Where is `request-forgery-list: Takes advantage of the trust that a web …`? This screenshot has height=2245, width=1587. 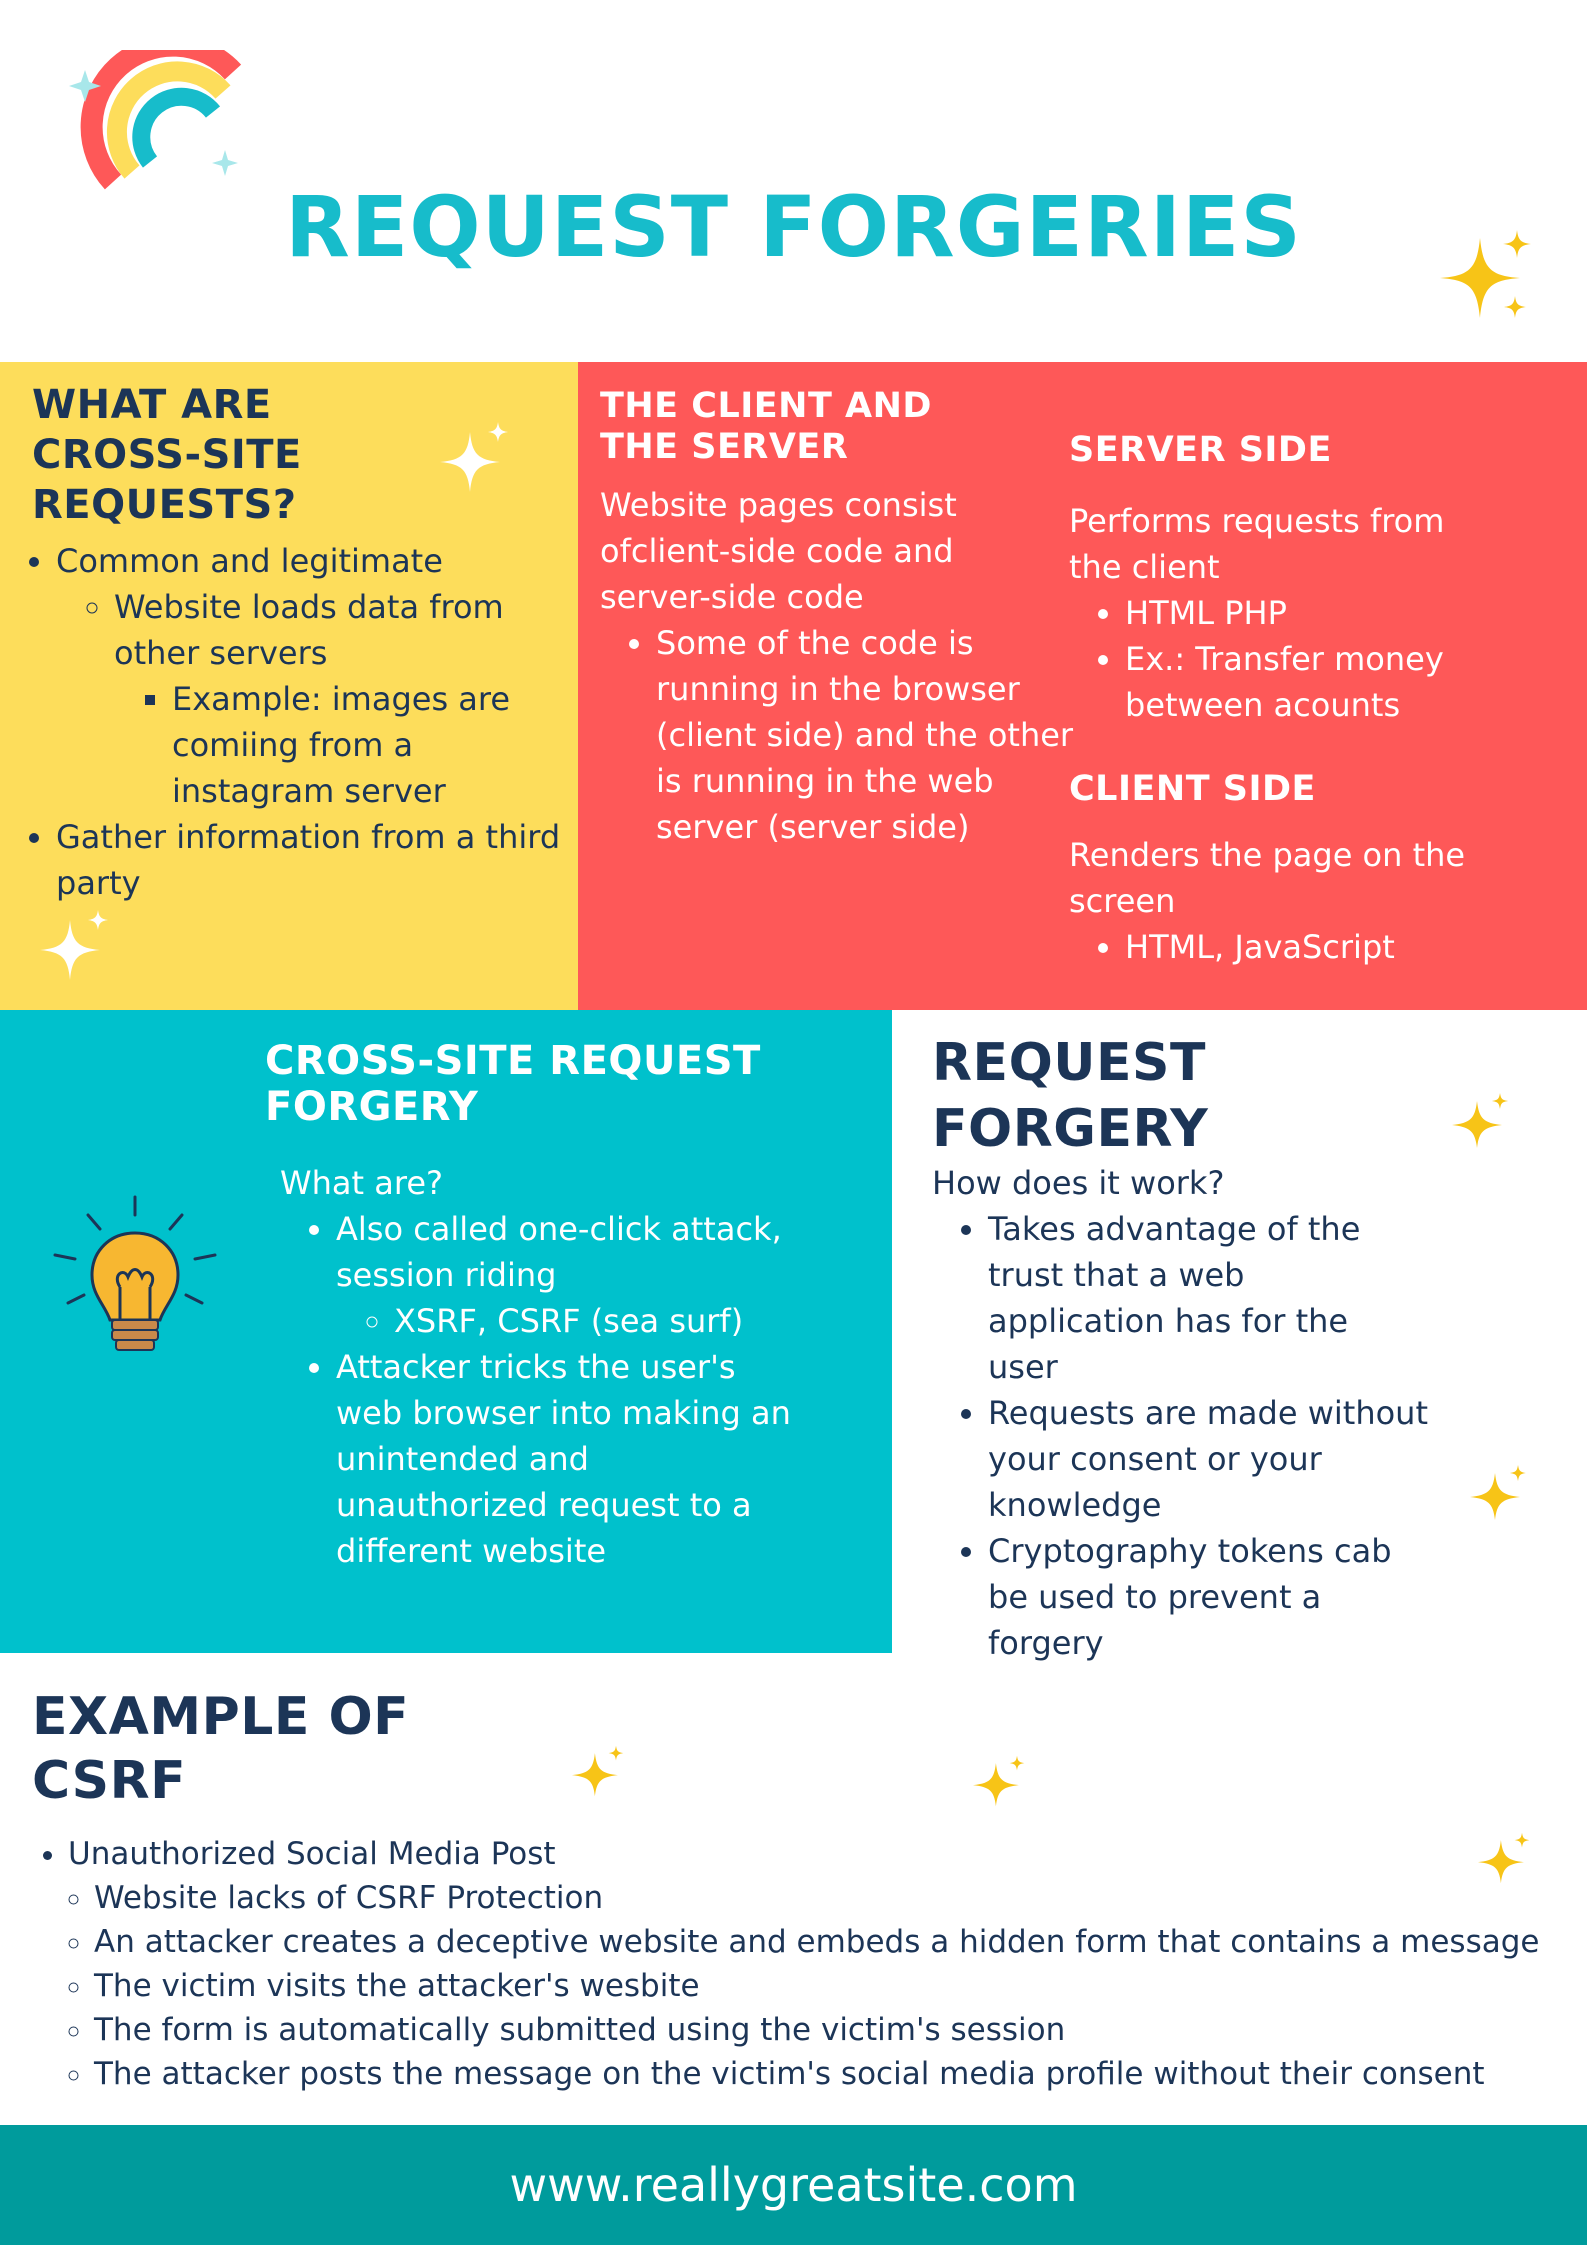 request-forgery-list: Takes advantage of the trust that a web … is located at coordinates (1194, 1436).